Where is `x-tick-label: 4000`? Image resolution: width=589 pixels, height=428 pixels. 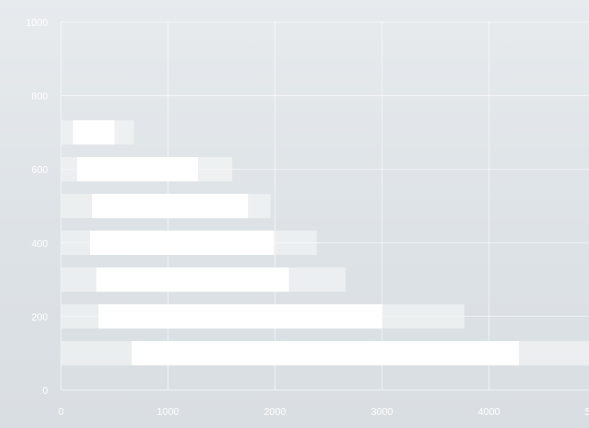 x-tick-label: 4000 is located at coordinates (489, 412).